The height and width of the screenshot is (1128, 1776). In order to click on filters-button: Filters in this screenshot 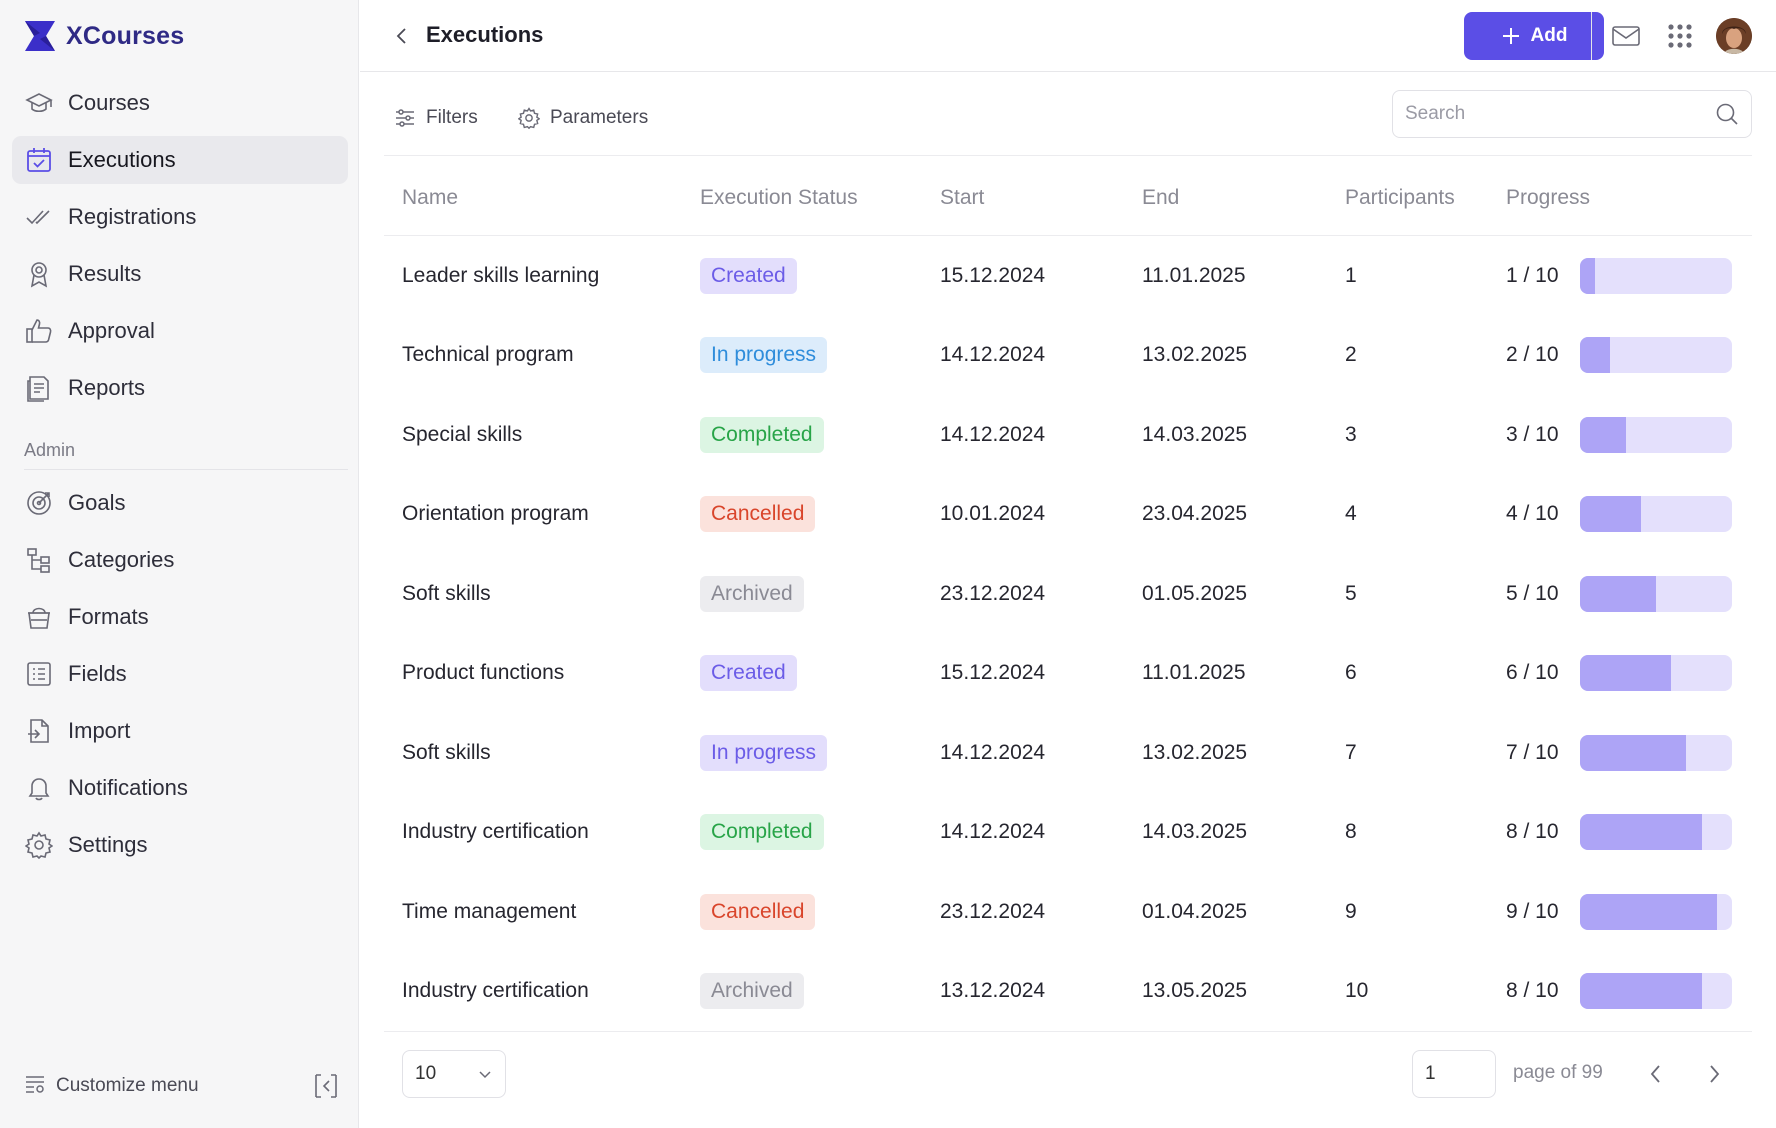, I will do `click(436, 118)`.